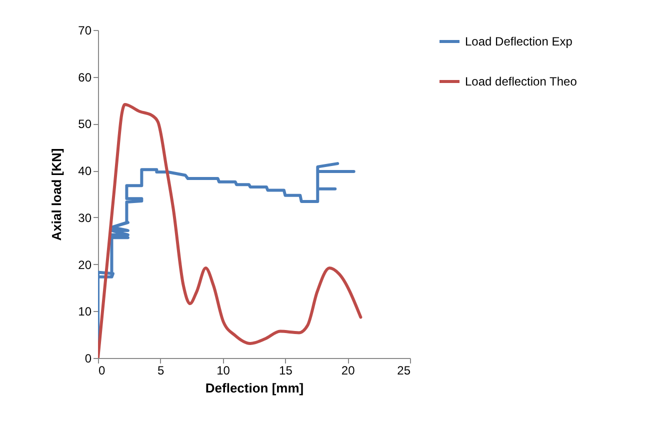  What do you see at coordinates (85, 265) in the screenshot?
I see `y-tick-label: 20` at bounding box center [85, 265].